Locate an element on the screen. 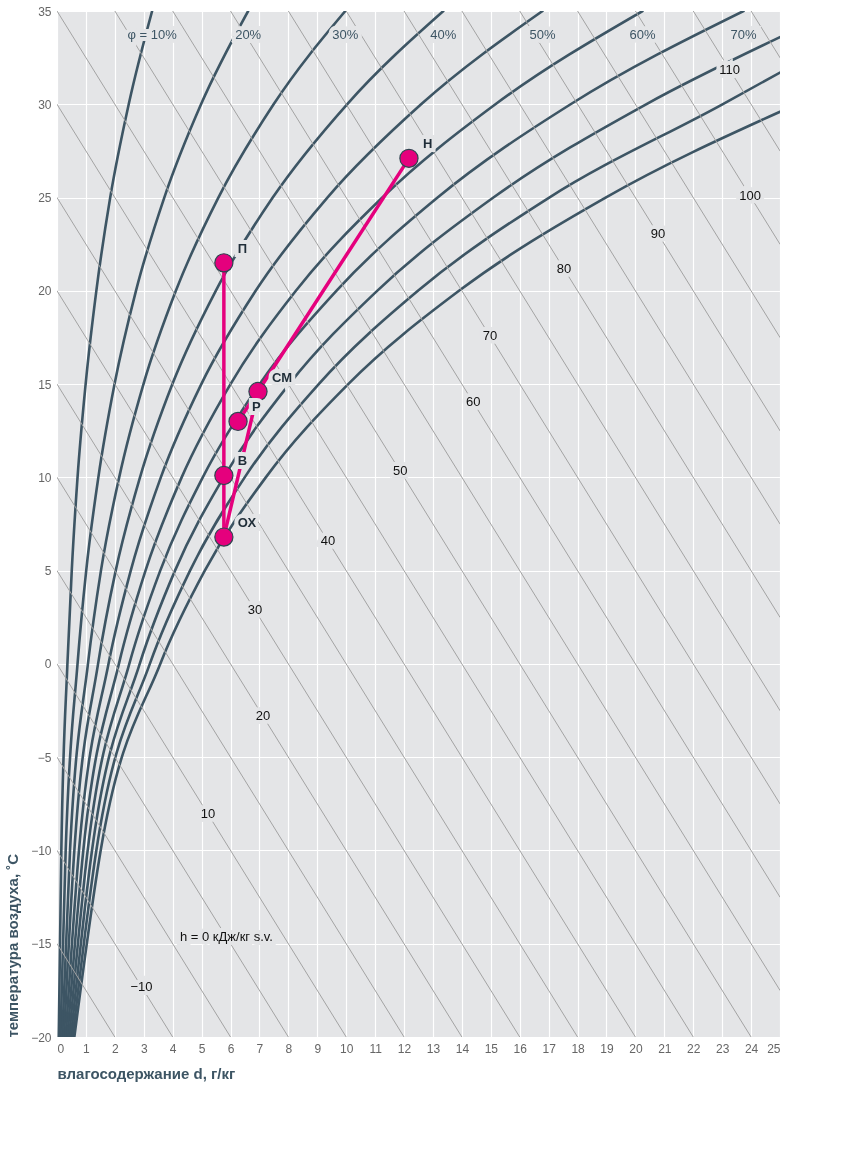  annotation: 50 is located at coordinates (400, 471).